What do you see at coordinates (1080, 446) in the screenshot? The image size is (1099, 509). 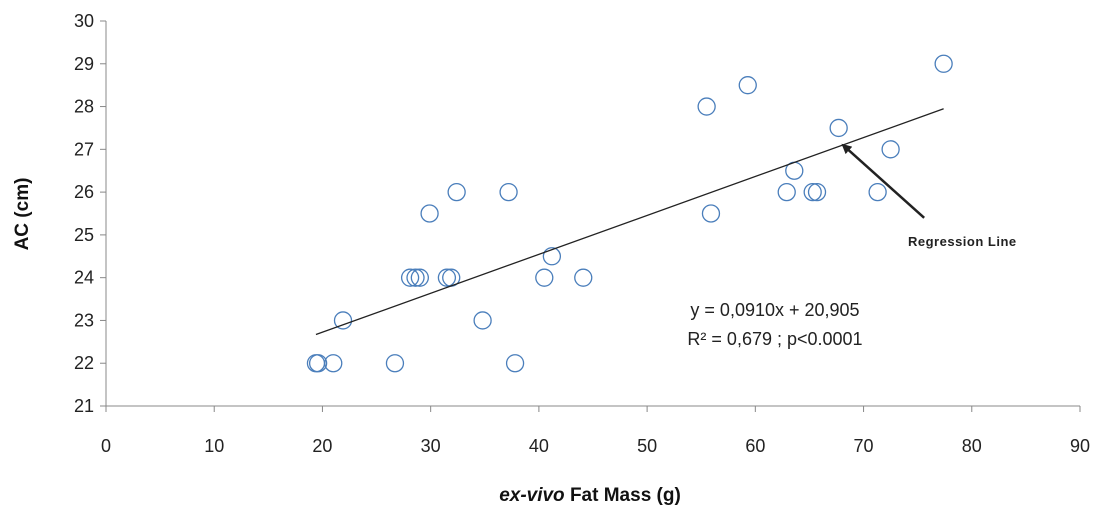 I see `x-tick-label: 90` at bounding box center [1080, 446].